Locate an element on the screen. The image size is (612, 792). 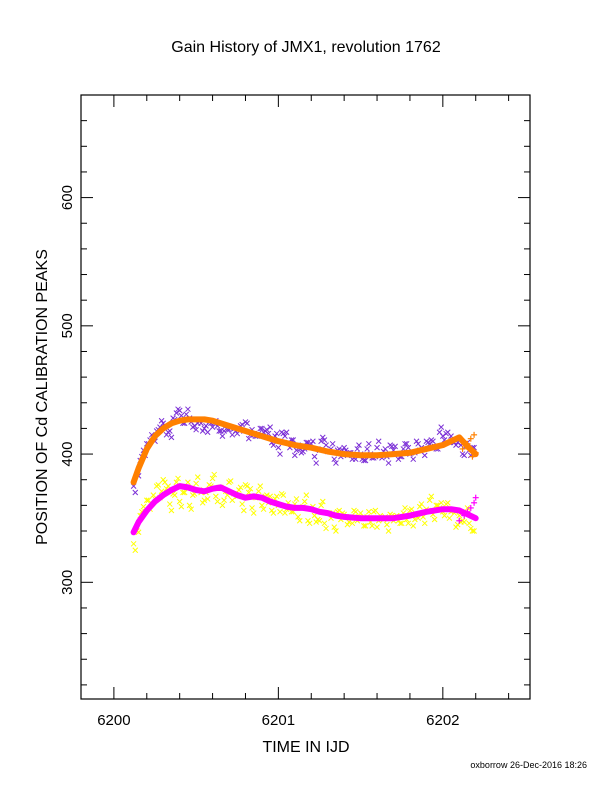
y-tick-label: 500 is located at coordinates (67, 325).